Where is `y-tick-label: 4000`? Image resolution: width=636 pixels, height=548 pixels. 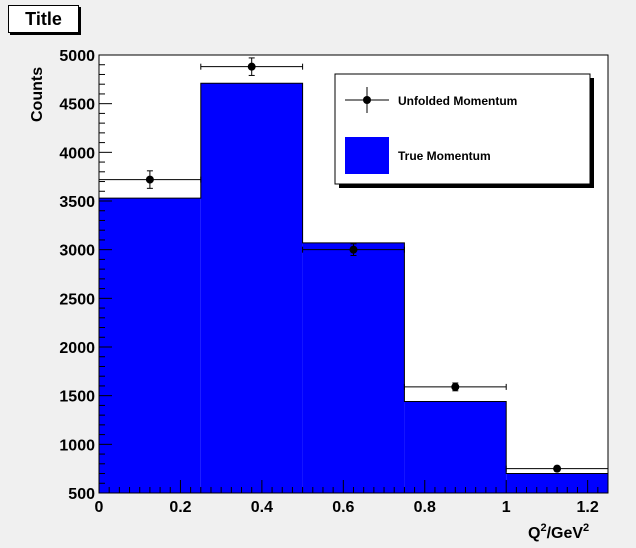
y-tick-label: 4000 is located at coordinates (77, 153).